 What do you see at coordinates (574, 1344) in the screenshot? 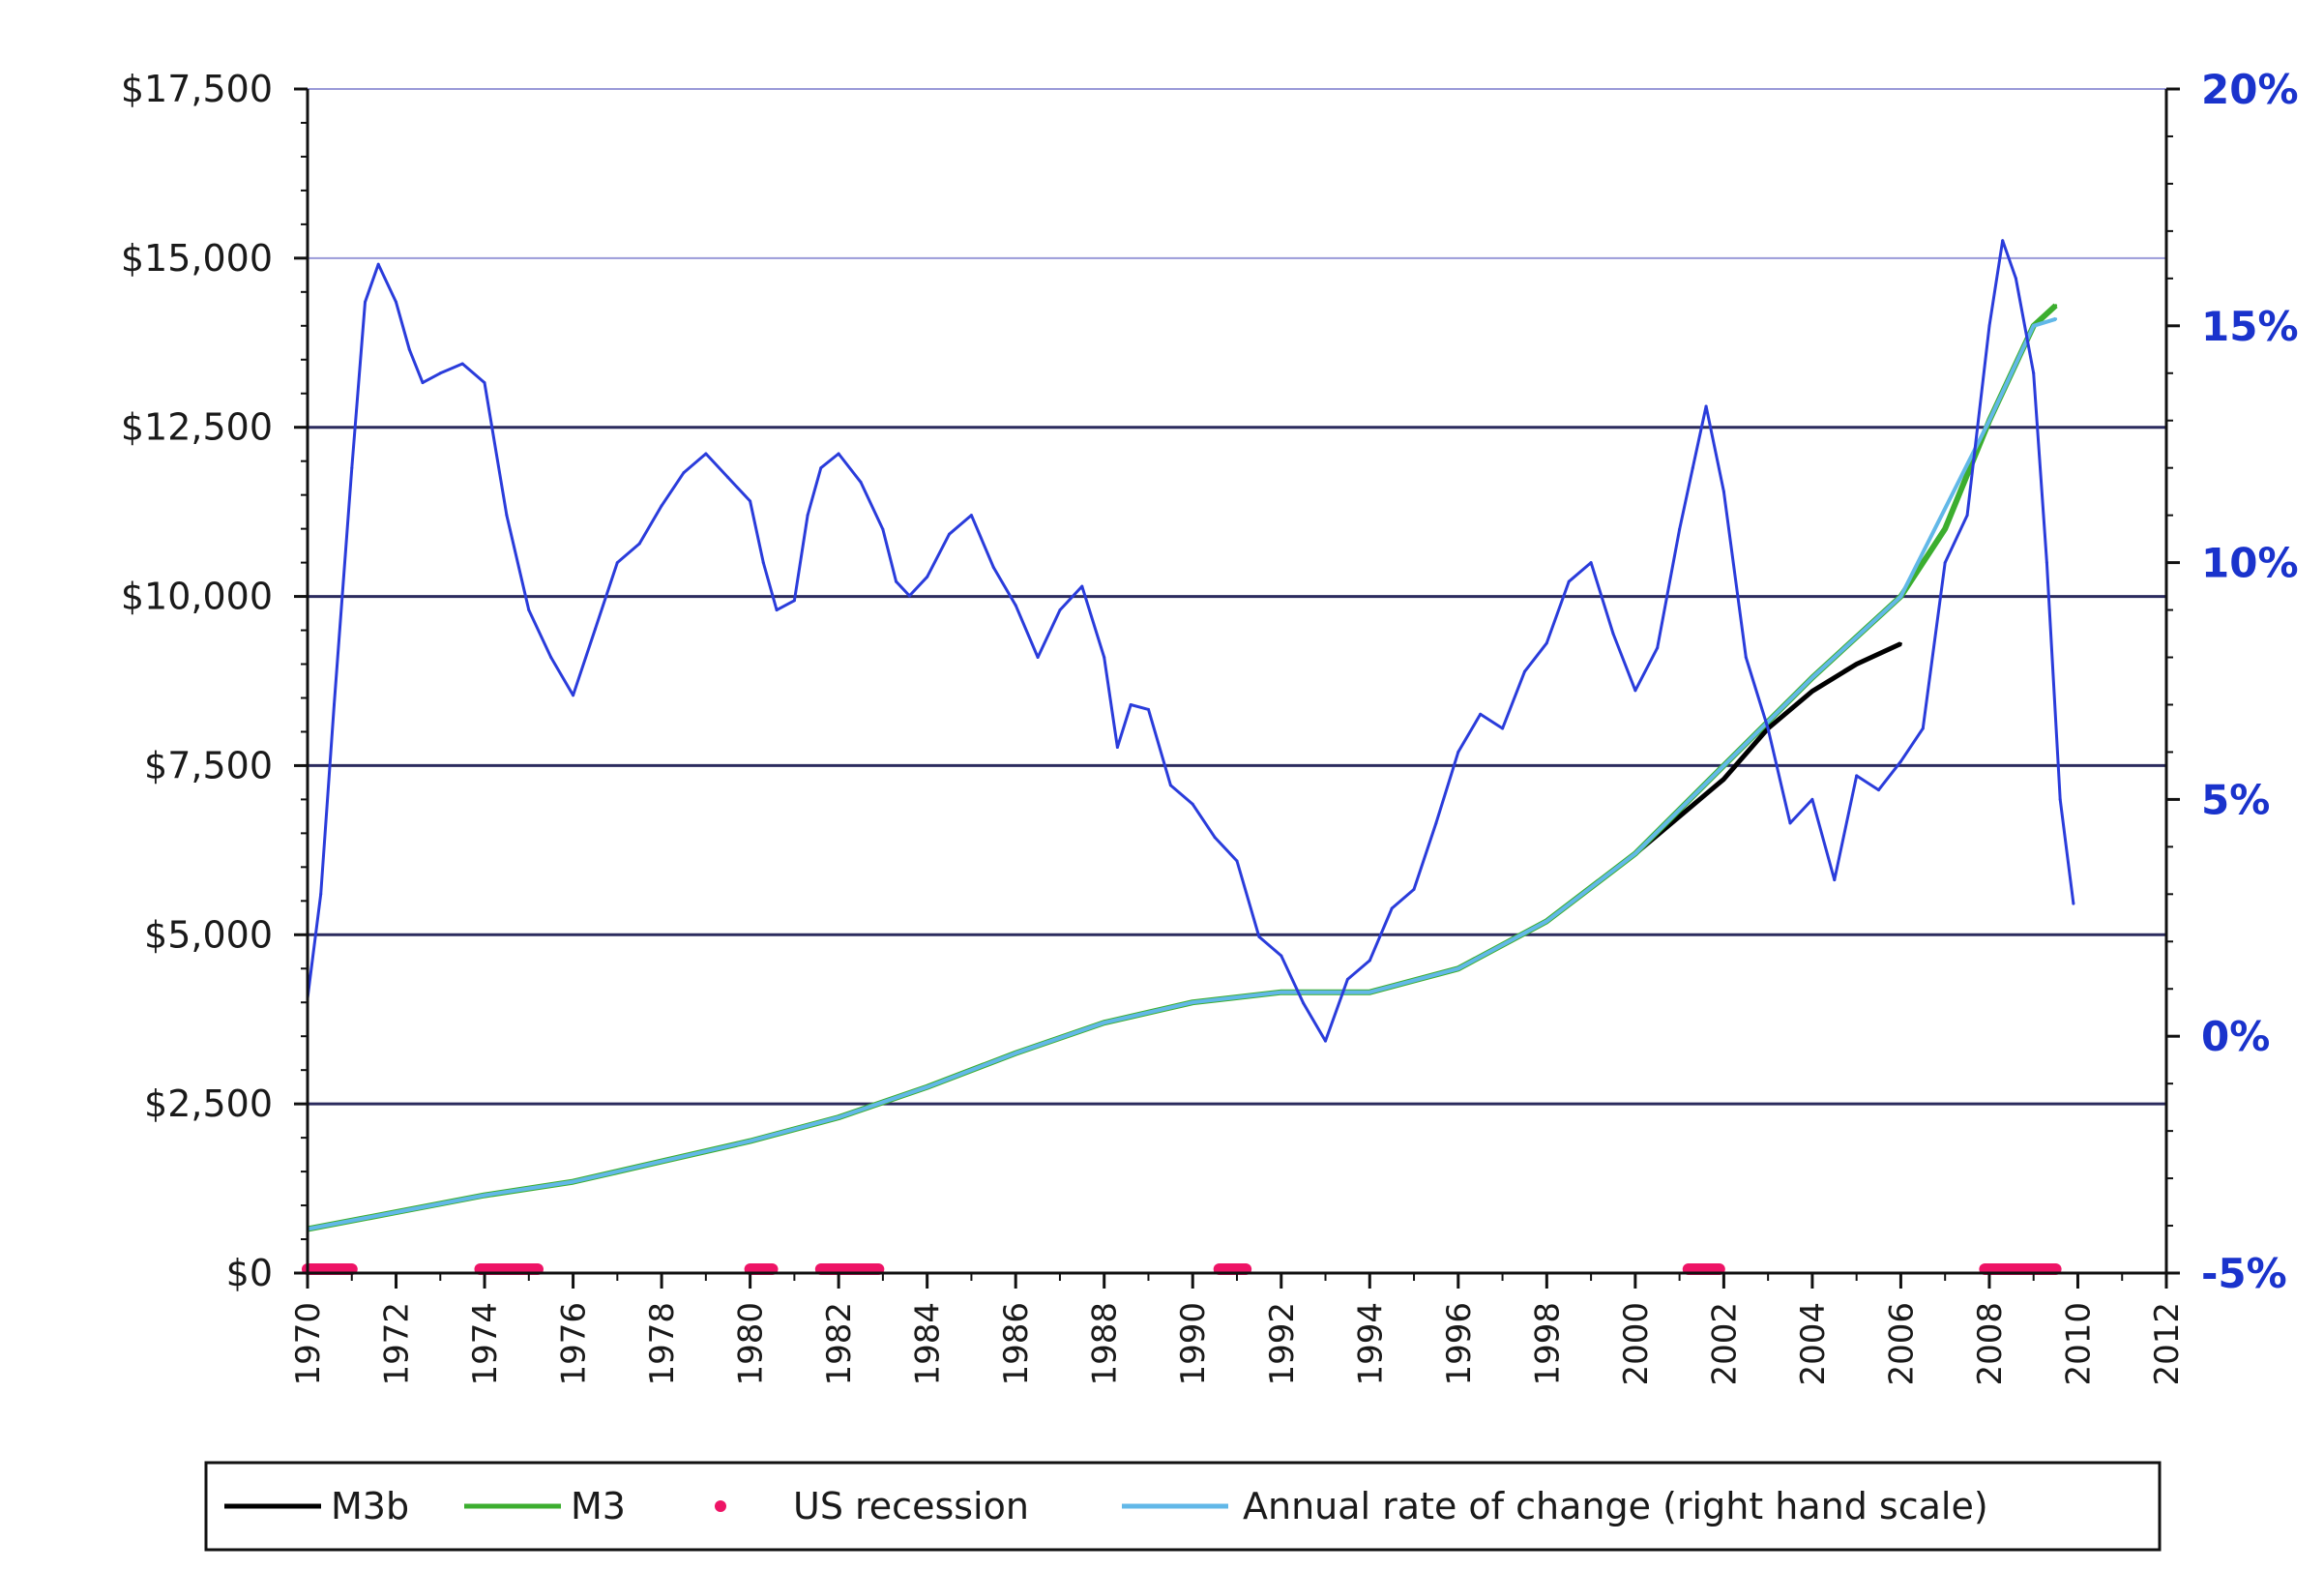
I see `x-tick-label: 1976` at bounding box center [574, 1344].